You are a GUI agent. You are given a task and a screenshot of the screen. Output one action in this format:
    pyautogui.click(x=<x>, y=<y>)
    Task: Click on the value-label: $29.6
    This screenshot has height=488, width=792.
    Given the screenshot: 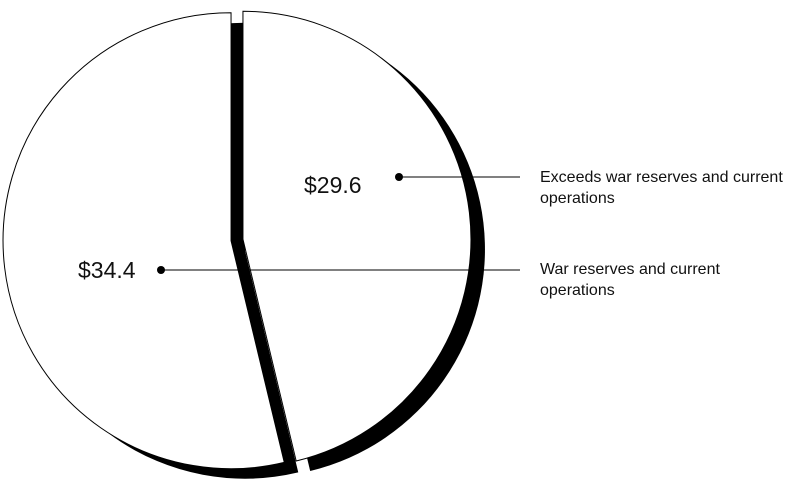 What is the action you would take?
    pyautogui.click(x=333, y=185)
    